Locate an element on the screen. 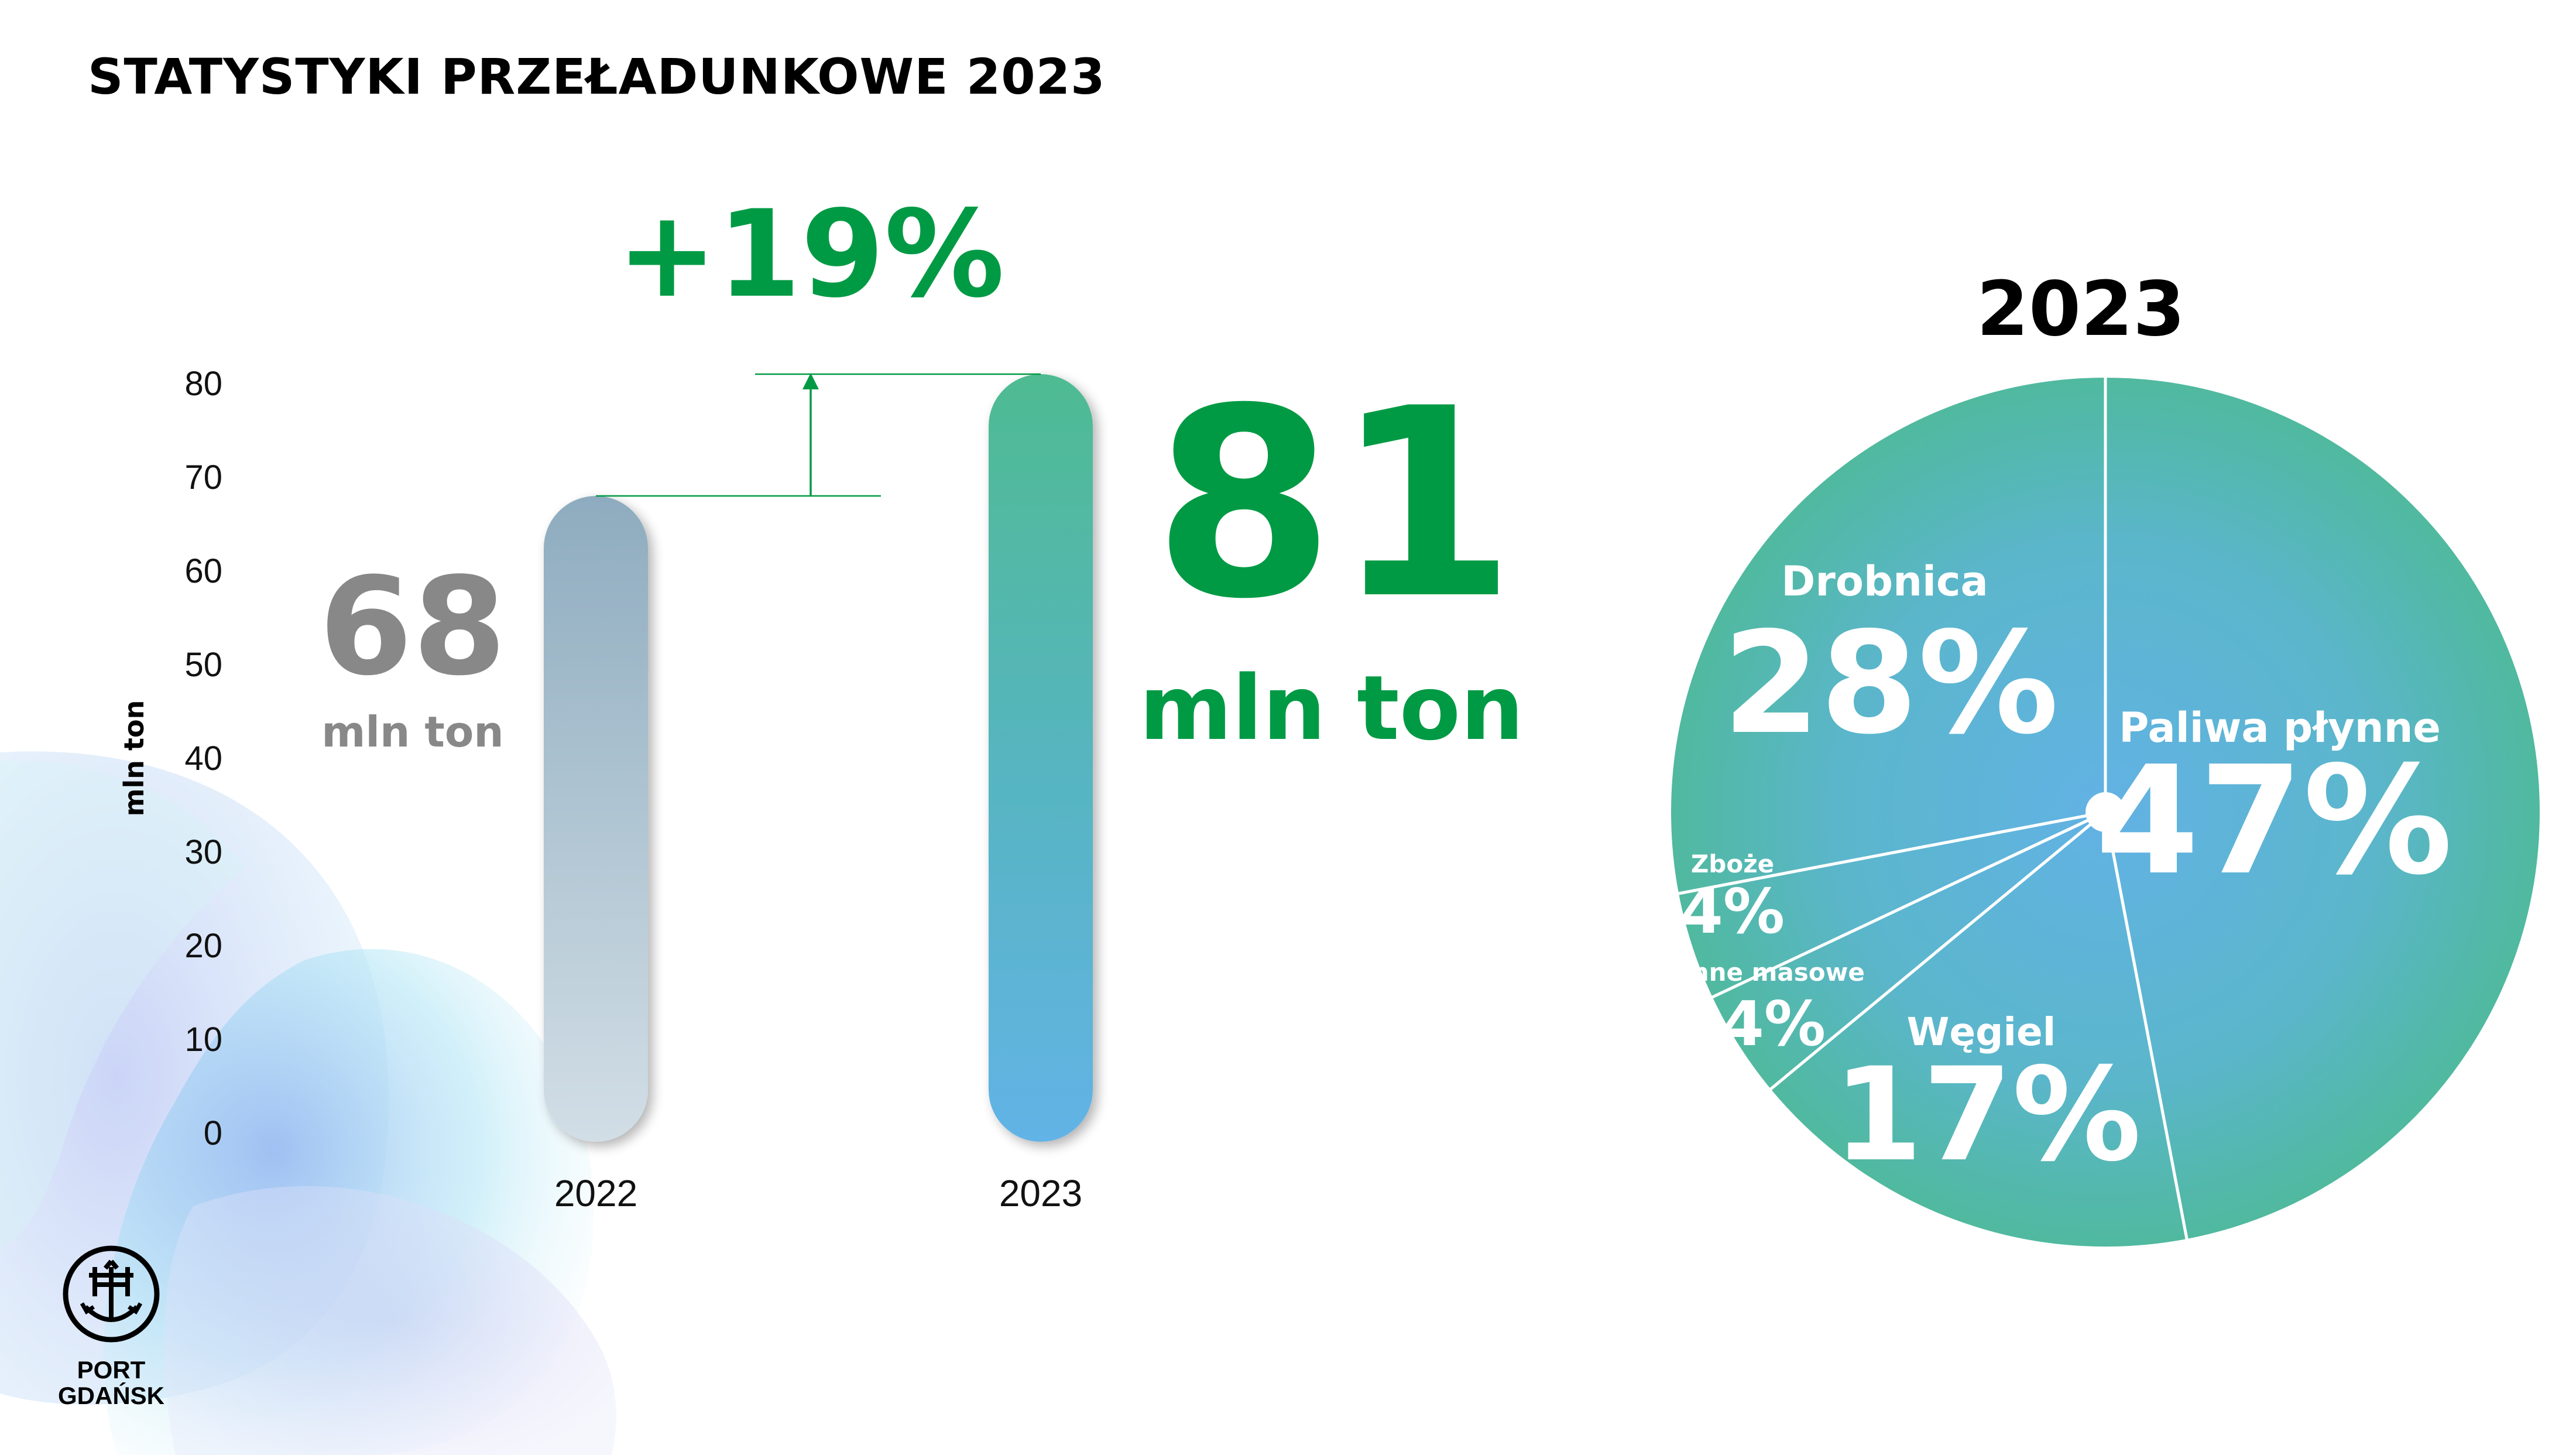 The width and height of the screenshot is (2576, 1455). unit-label-2023: mln ton is located at coordinates (1332, 708).